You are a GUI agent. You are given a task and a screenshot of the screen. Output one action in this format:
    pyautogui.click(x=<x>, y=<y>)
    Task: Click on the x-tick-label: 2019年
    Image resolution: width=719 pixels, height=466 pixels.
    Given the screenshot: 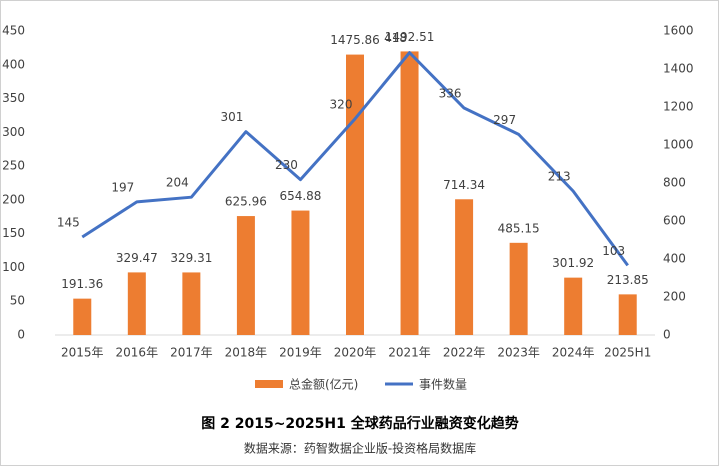 What is the action you would take?
    pyautogui.click(x=300, y=353)
    